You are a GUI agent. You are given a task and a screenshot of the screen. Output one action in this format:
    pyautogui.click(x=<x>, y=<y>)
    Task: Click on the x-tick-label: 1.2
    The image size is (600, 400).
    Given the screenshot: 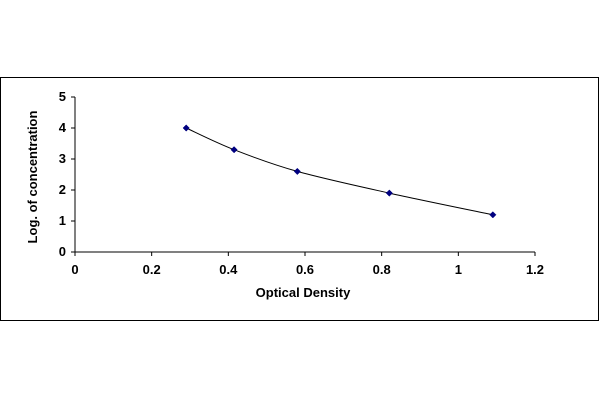 What is the action you would take?
    pyautogui.click(x=535, y=269)
    